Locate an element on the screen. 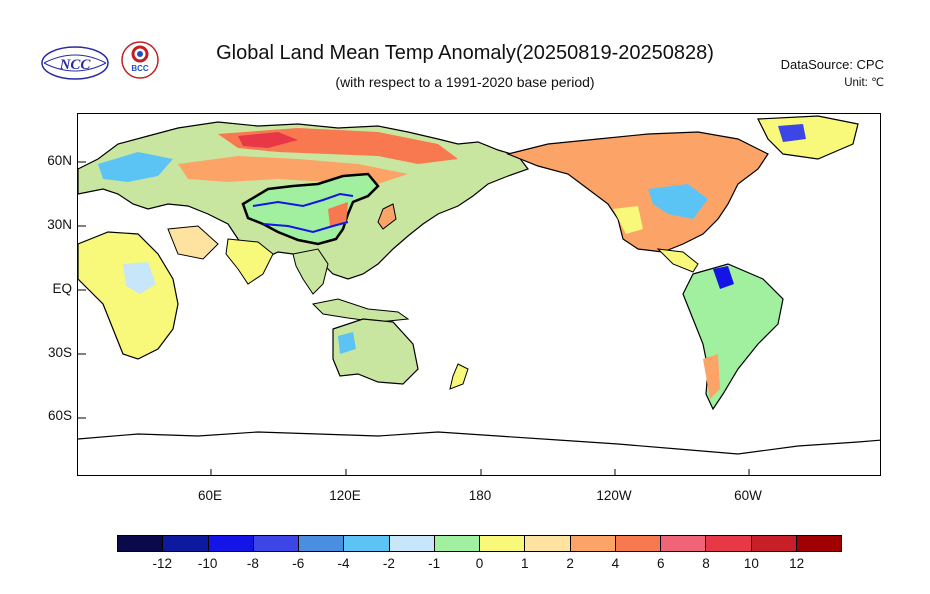 Image resolution: width=930 pixels, height=594 pixels. ncc-logo: NCC is located at coordinates (75, 62).